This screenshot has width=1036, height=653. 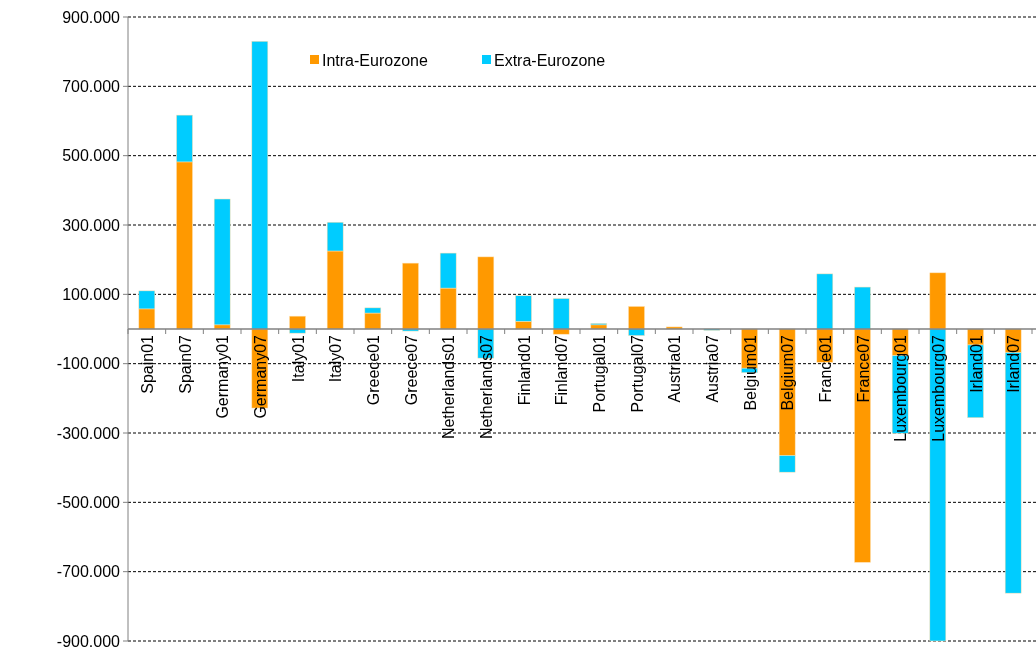 What do you see at coordinates (788, 372) in the screenshot?
I see `x-tick-label: Belgium07` at bounding box center [788, 372].